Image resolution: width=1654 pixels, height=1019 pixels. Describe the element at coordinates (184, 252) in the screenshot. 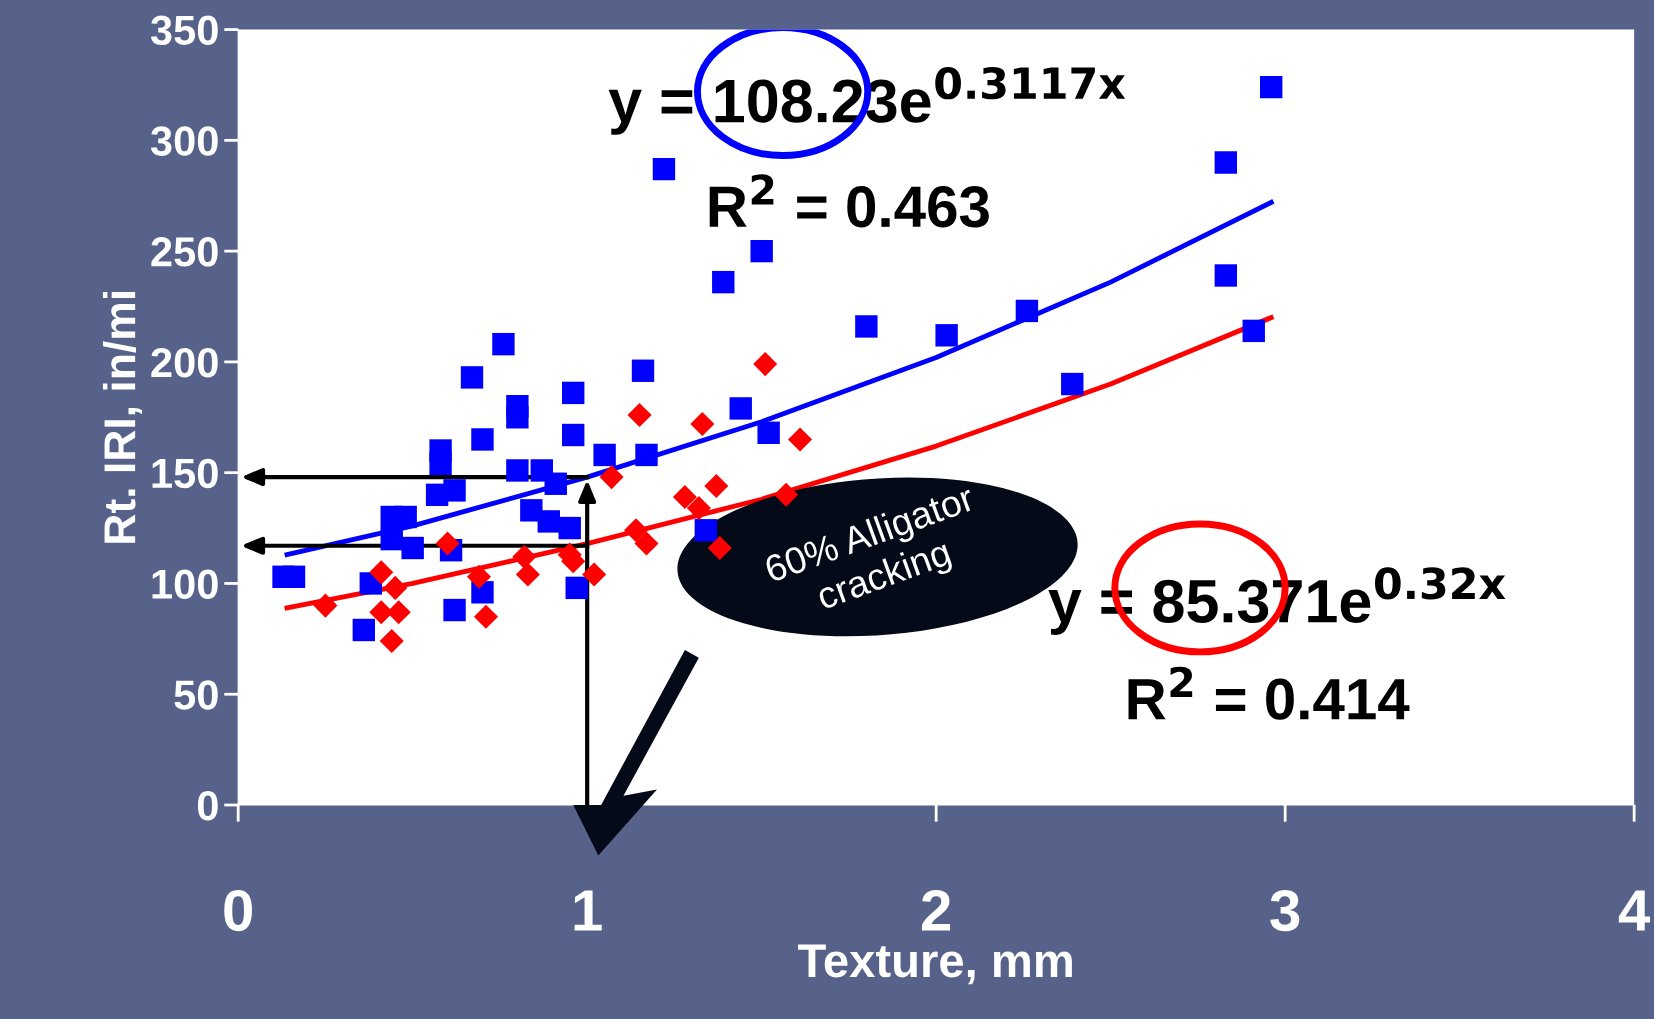

I see `y-tick-label: 250` at that location.